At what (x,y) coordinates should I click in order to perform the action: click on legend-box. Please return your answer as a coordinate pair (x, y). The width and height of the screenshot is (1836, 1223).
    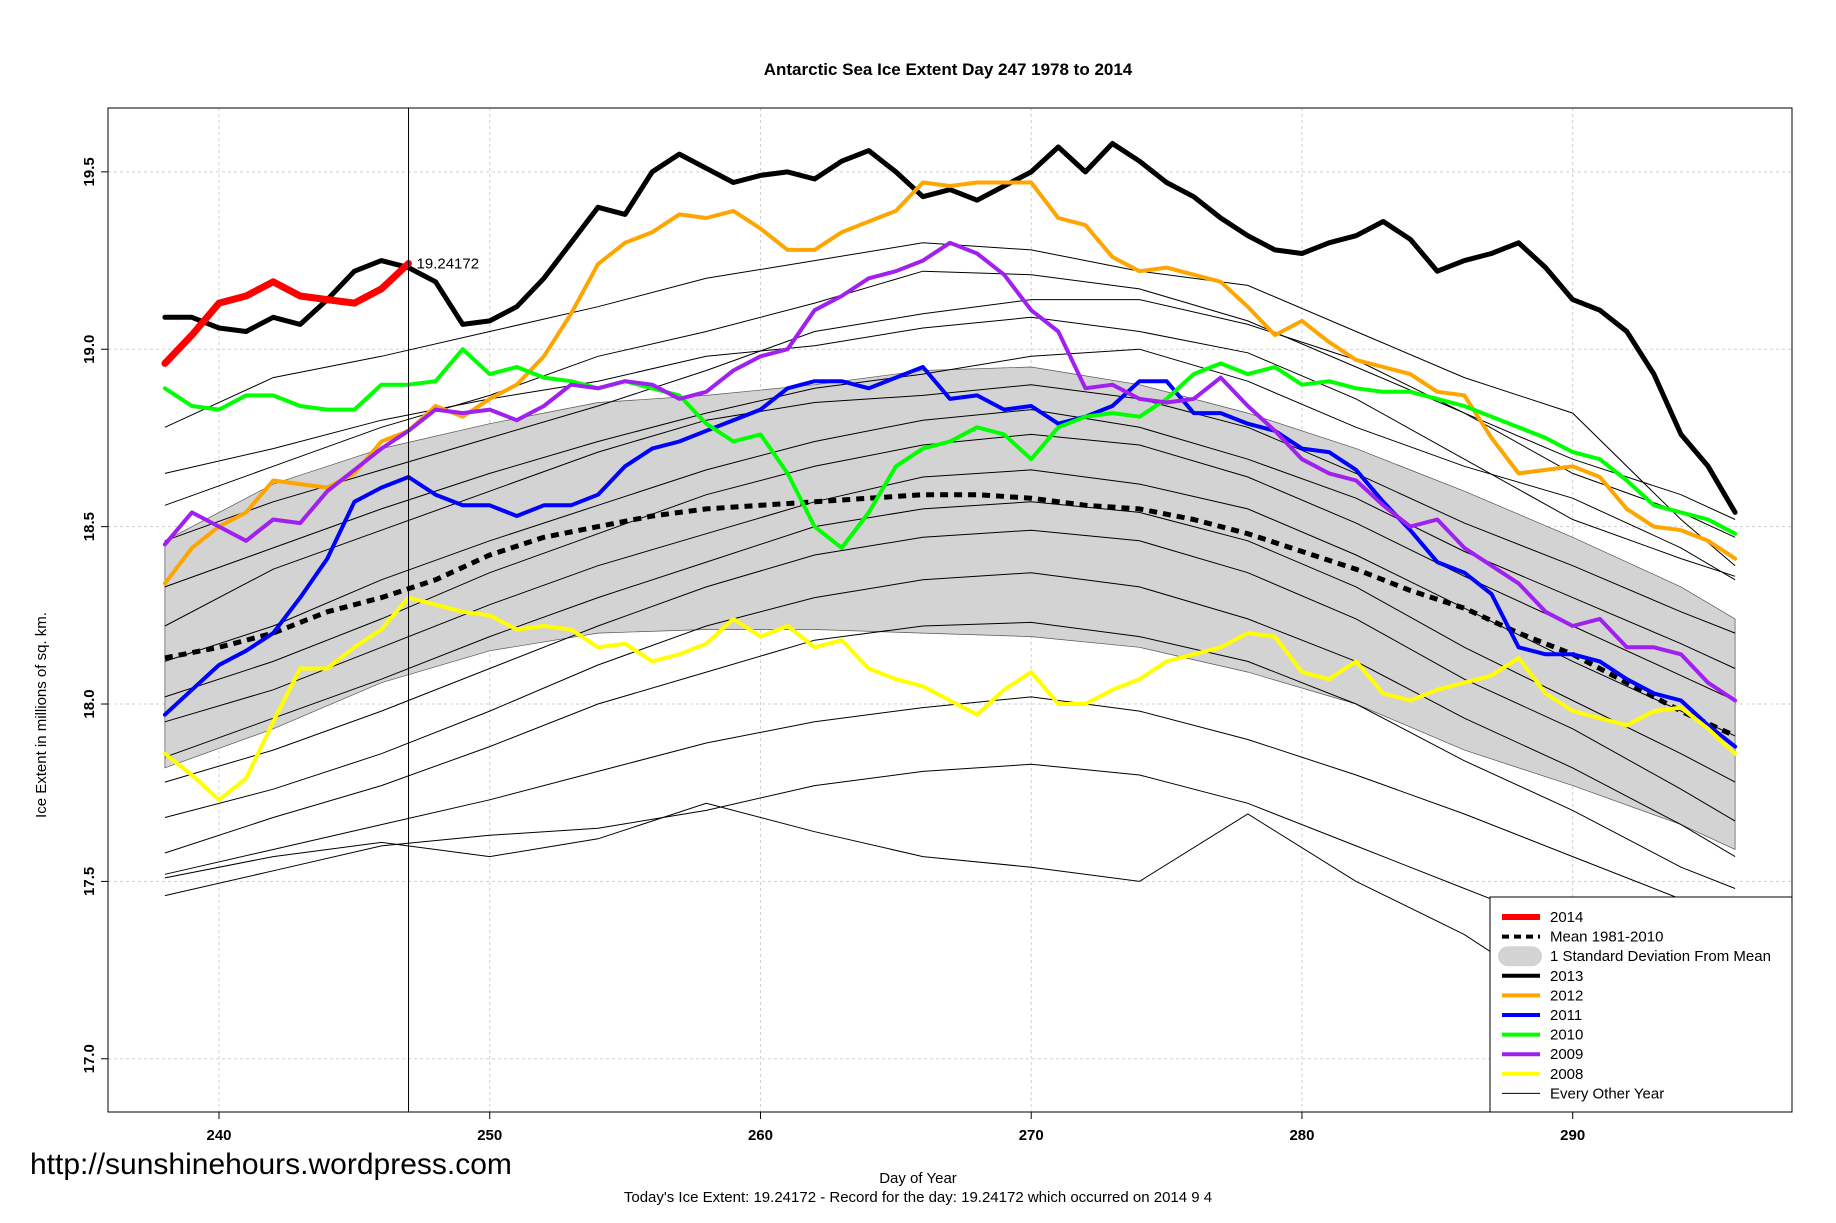
    Looking at the image, I should click on (1641, 1004).